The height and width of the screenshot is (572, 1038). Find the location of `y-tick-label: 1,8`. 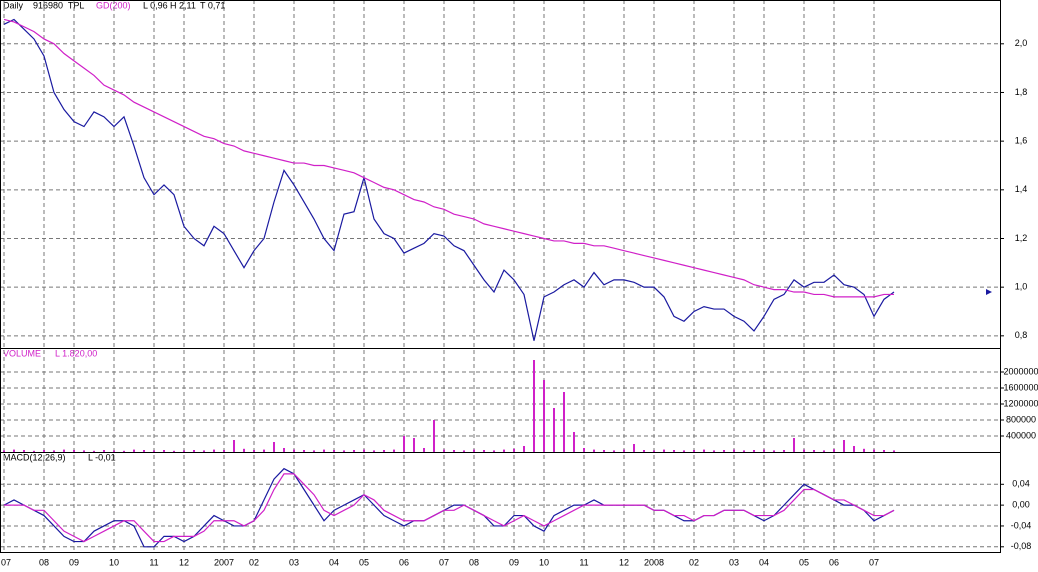

y-tick-label: 1,8 is located at coordinates (1021, 92).